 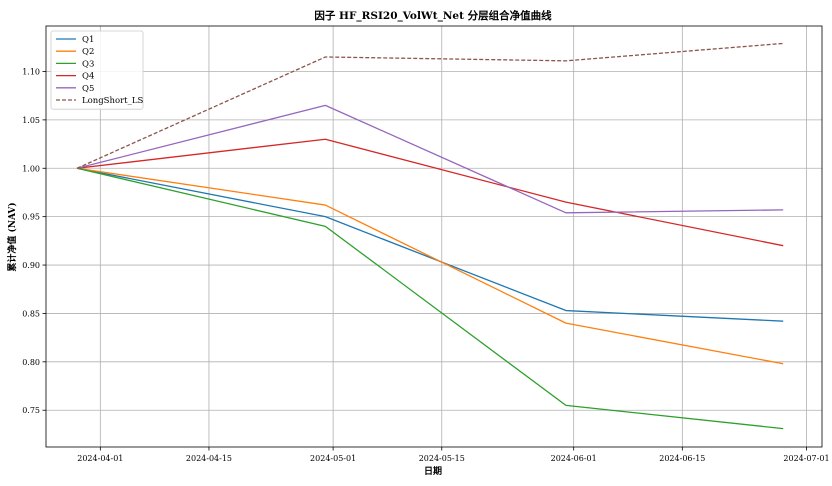 What do you see at coordinates (88, 89) in the screenshot?
I see `legend-entry: Q5` at bounding box center [88, 89].